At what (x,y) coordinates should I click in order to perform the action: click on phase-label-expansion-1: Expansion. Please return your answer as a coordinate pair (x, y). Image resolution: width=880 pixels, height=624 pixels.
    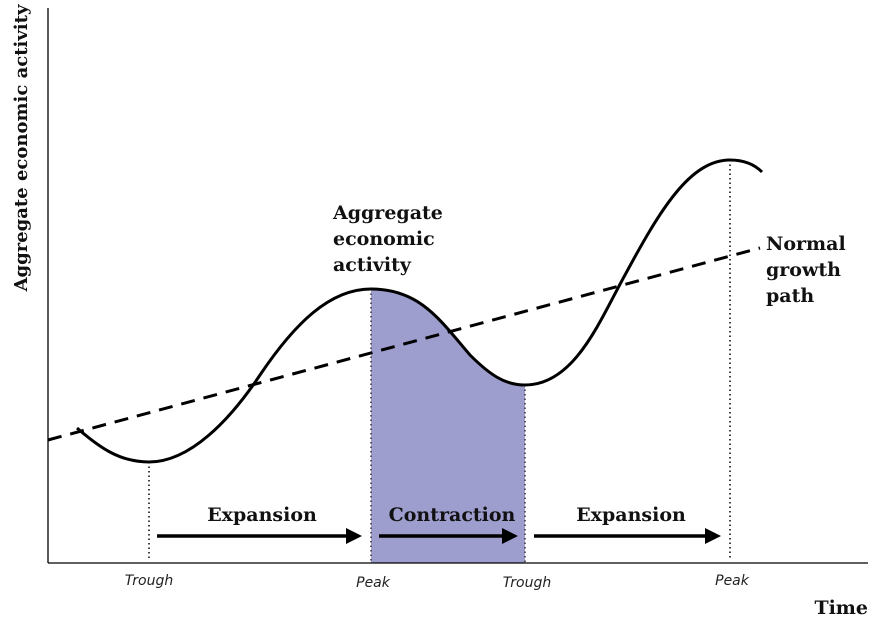
    Looking at the image, I should click on (262, 515).